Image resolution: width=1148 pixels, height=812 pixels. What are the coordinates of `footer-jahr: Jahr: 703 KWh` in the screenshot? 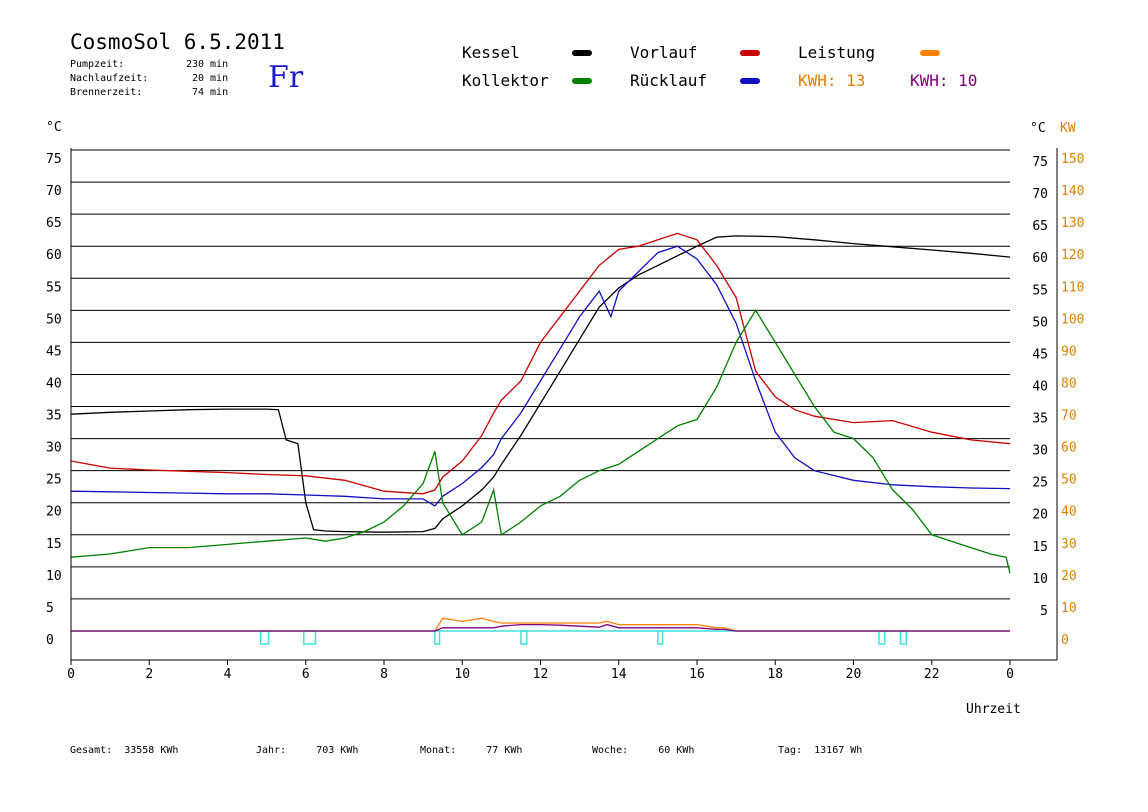 It's located at (307, 750).